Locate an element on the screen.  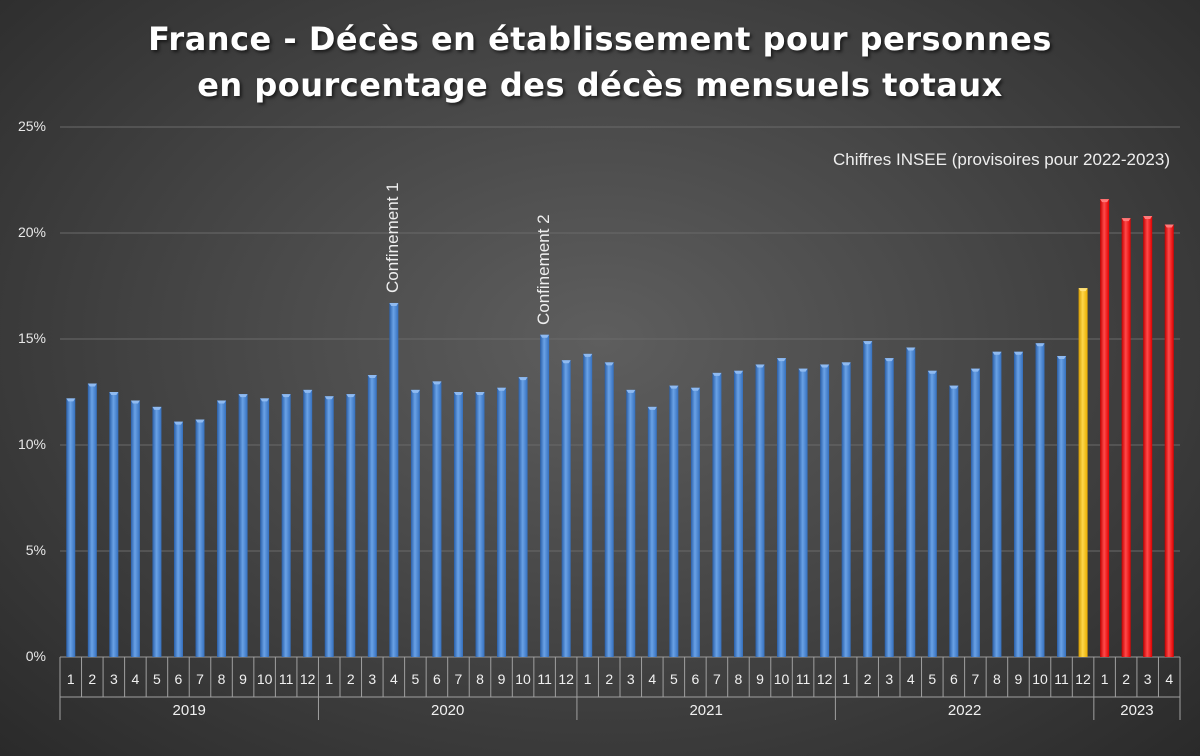
y-tick-label: 5% is located at coordinates (35, 550).